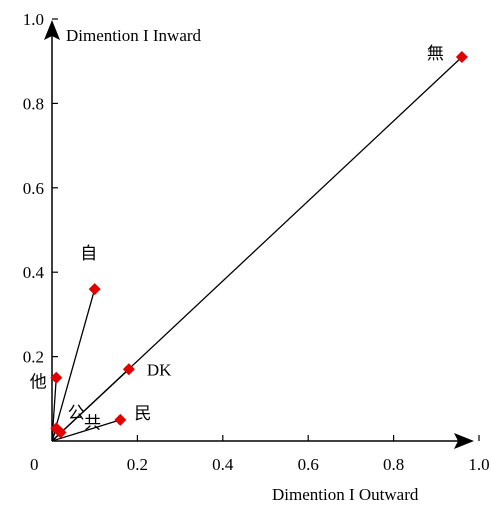 This screenshot has width=491, height=507. Describe the element at coordinates (223, 464) in the screenshot. I see `x-tick-label: 0.4` at that location.